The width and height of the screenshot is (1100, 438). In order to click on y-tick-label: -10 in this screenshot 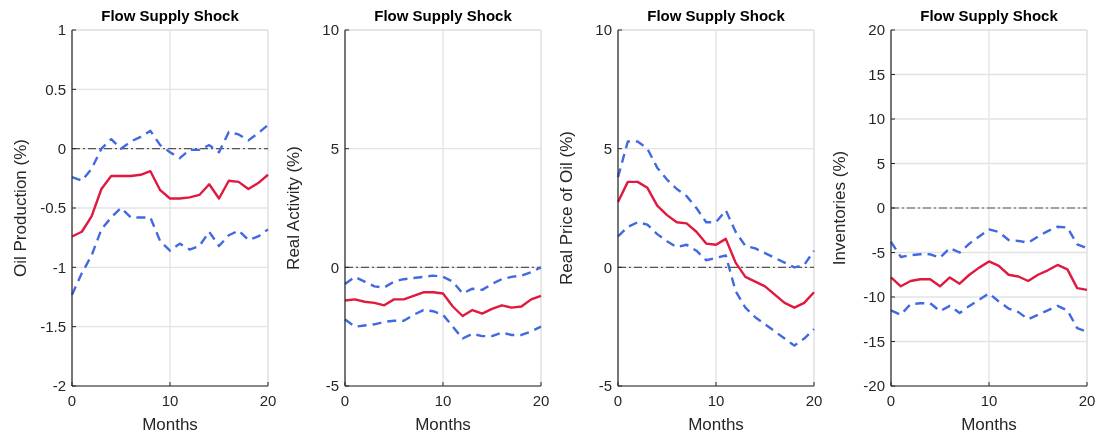, I will do `click(874, 297)`.